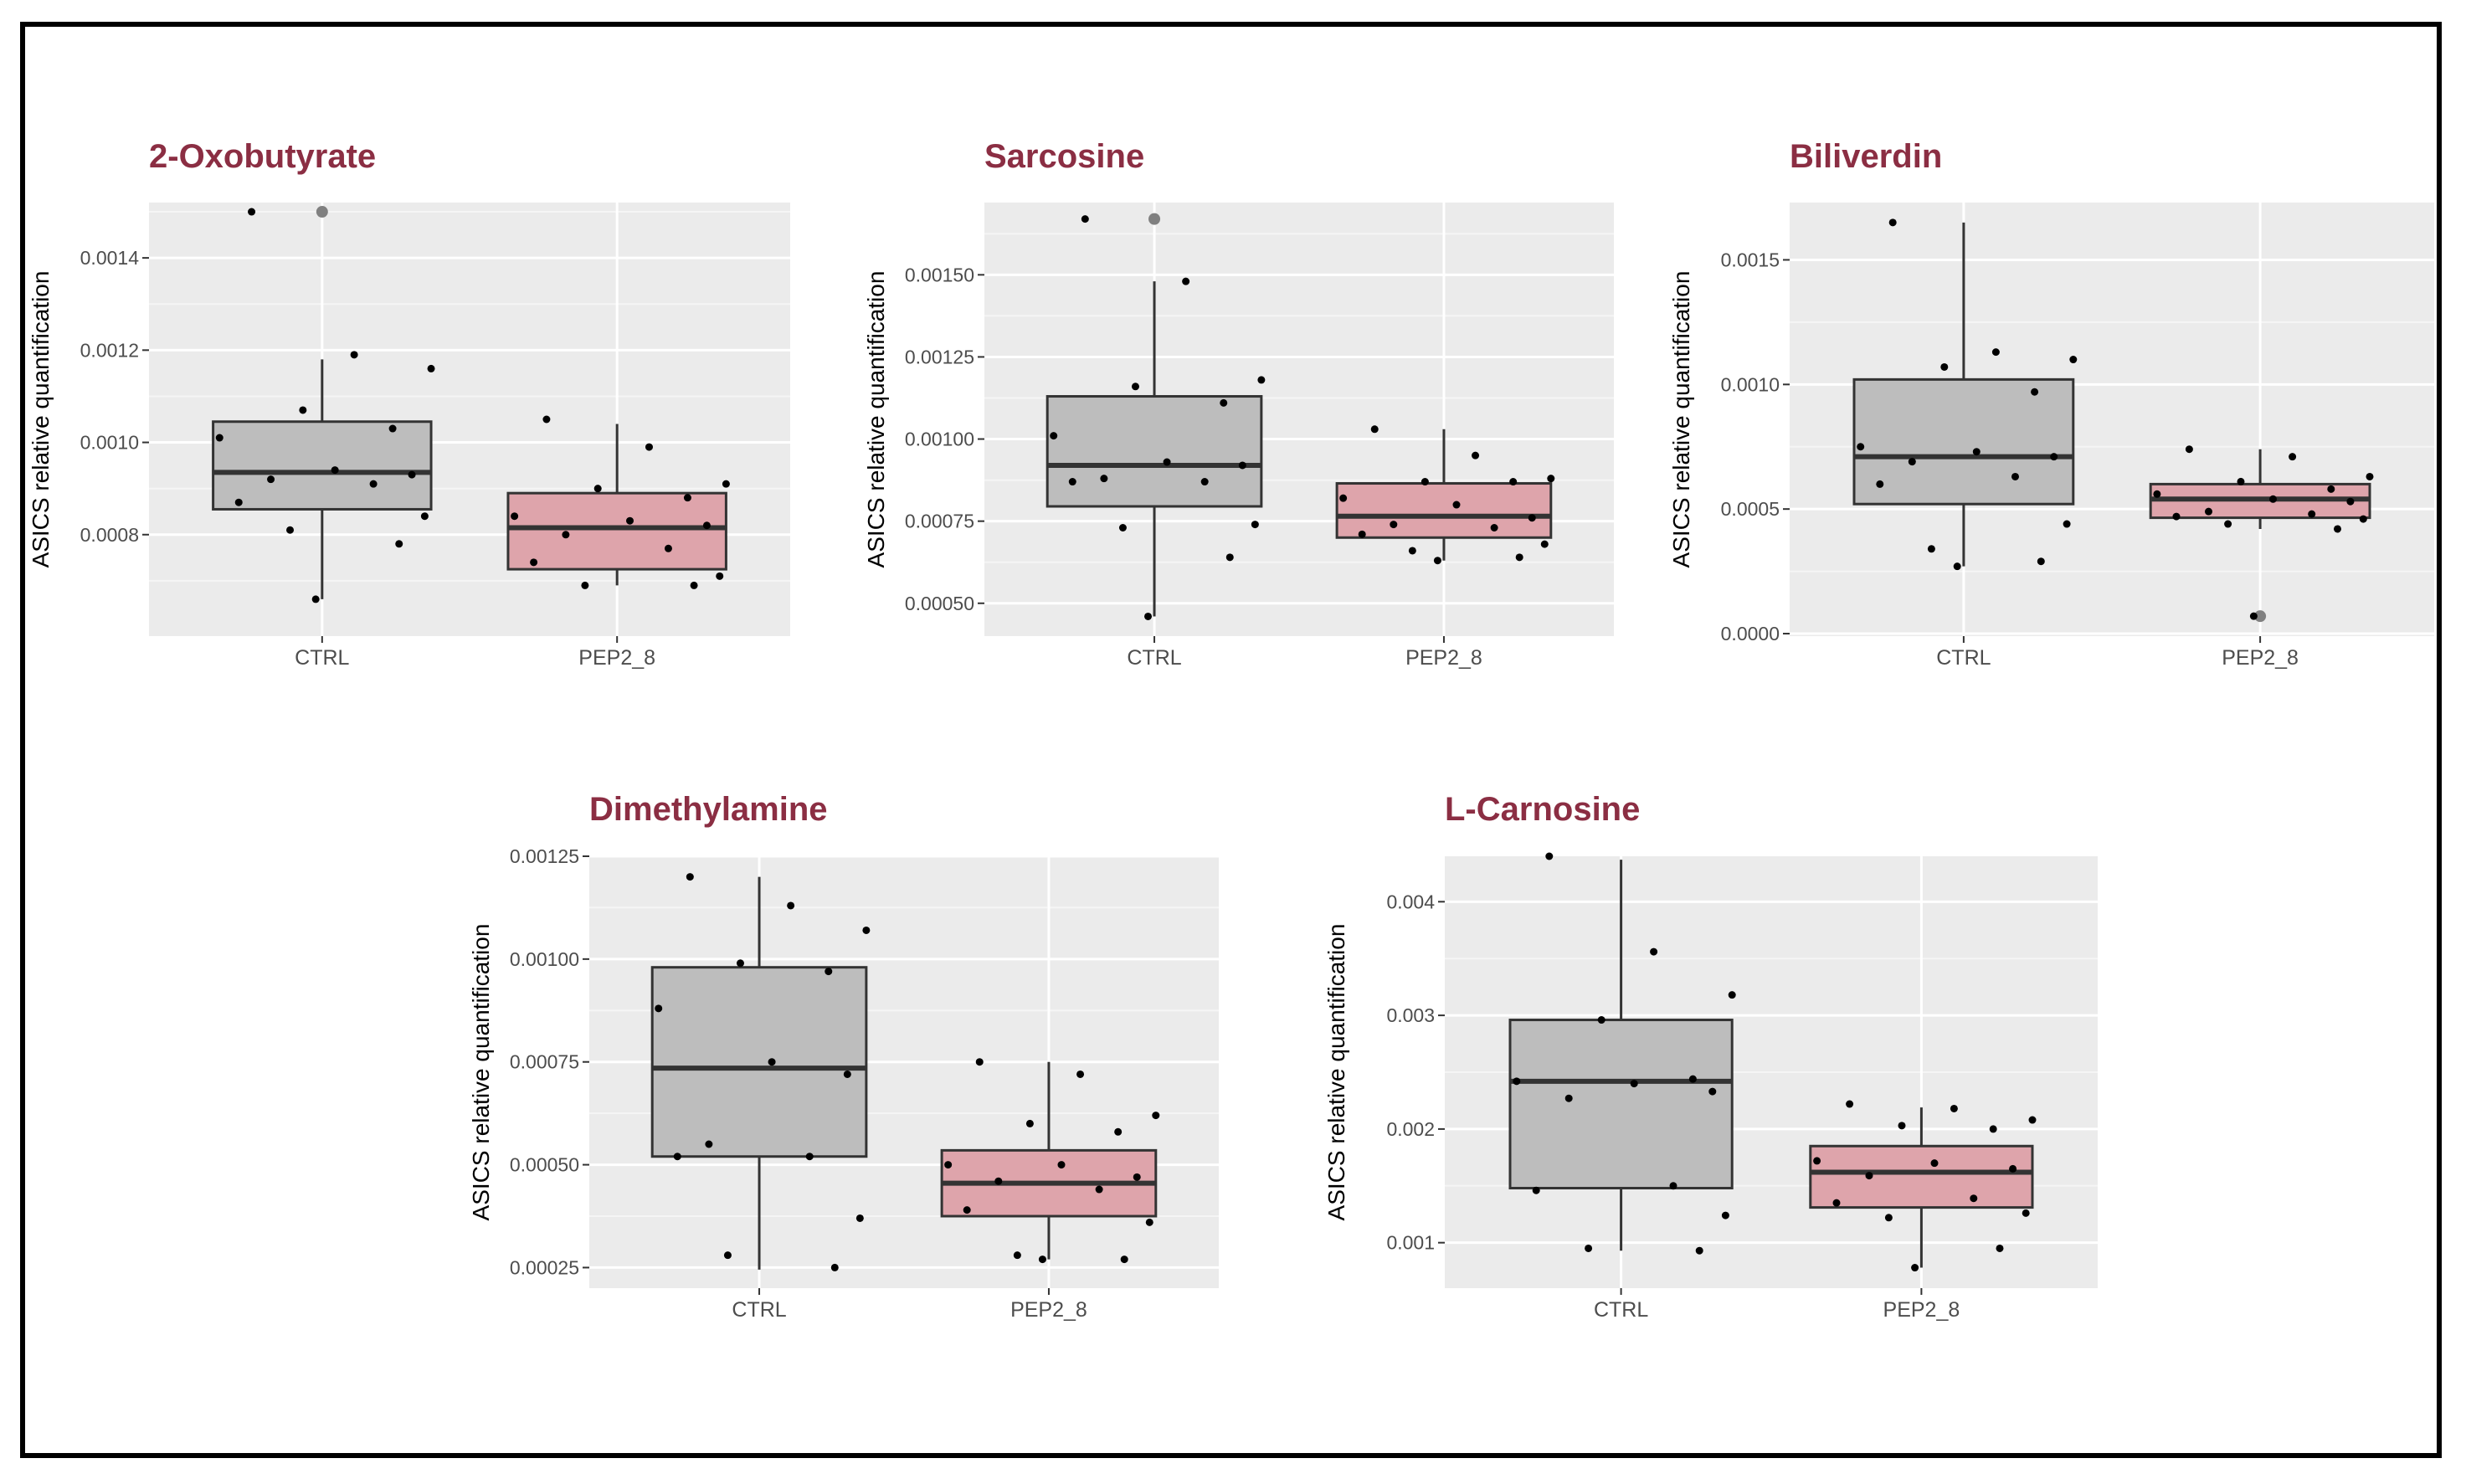 Image resolution: width=2466 pixels, height=1484 pixels. Describe the element at coordinates (110, 258) in the screenshot. I see `y-tick-label: 0.0014` at that location.